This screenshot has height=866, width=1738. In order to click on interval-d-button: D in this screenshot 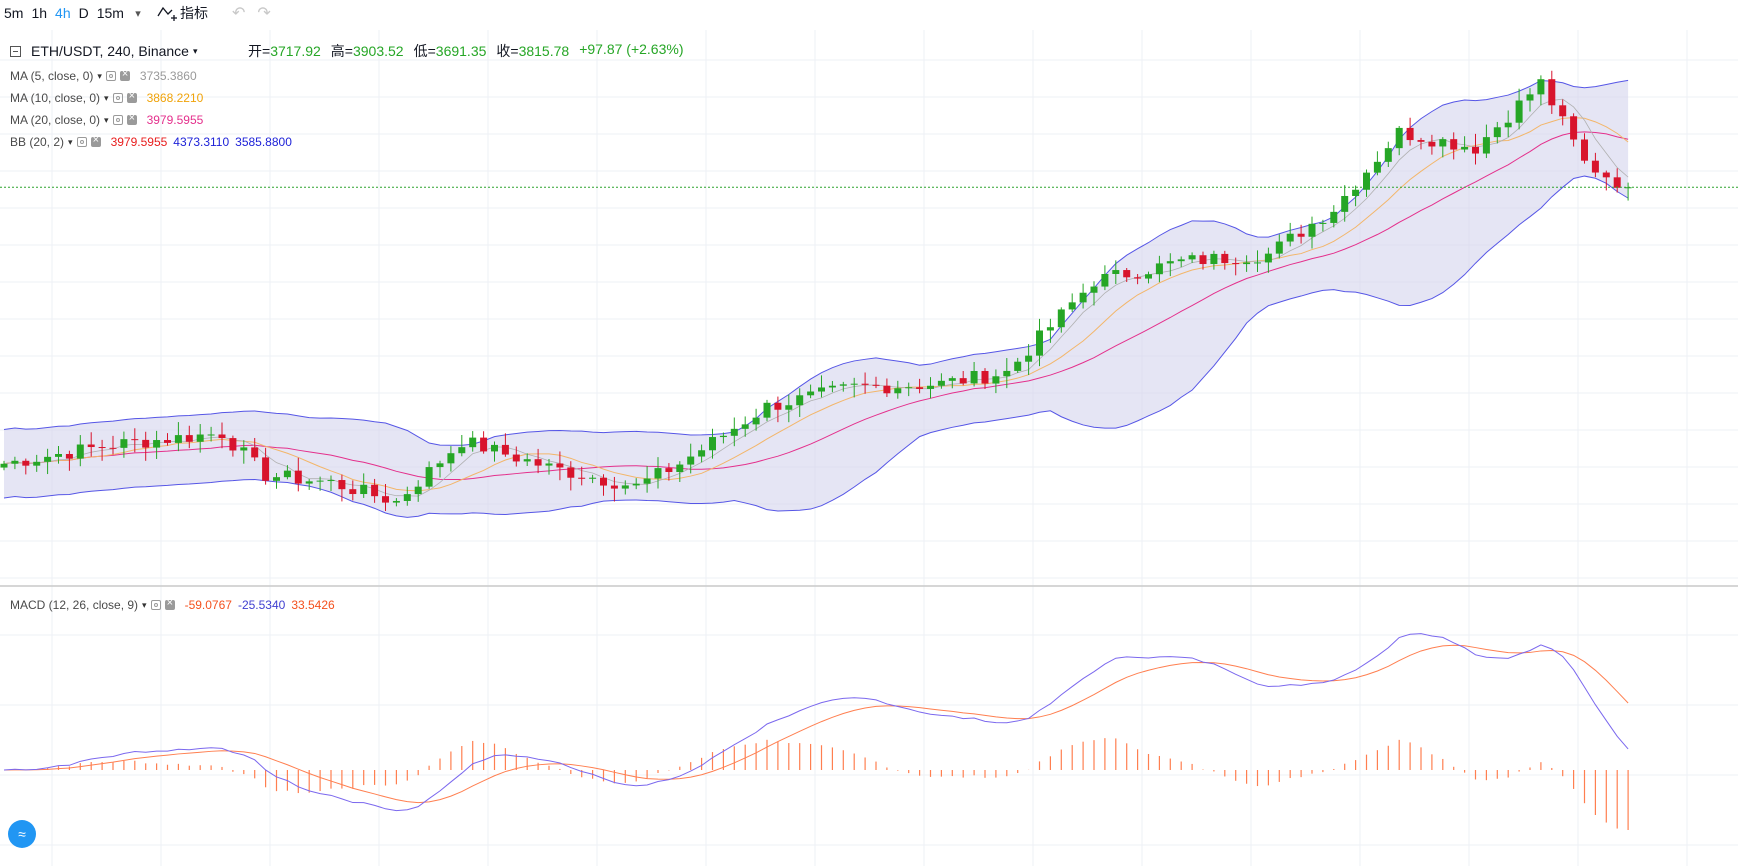, I will do `click(83, 13)`.